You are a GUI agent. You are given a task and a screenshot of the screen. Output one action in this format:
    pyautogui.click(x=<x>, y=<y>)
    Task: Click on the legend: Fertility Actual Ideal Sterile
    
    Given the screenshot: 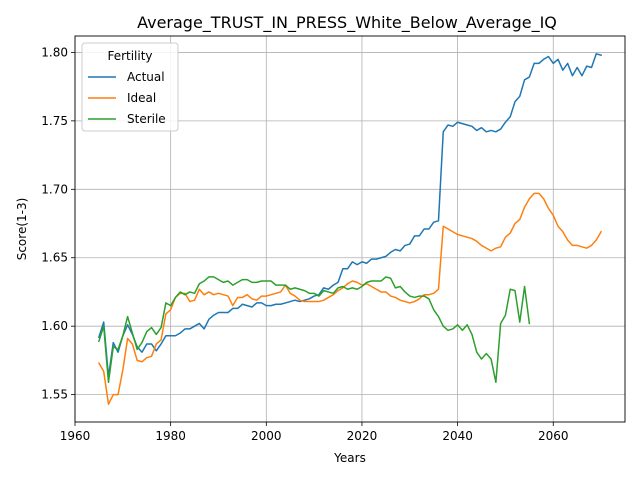 What is the action you would take?
    pyautogui.click(x=130, y=87)
    